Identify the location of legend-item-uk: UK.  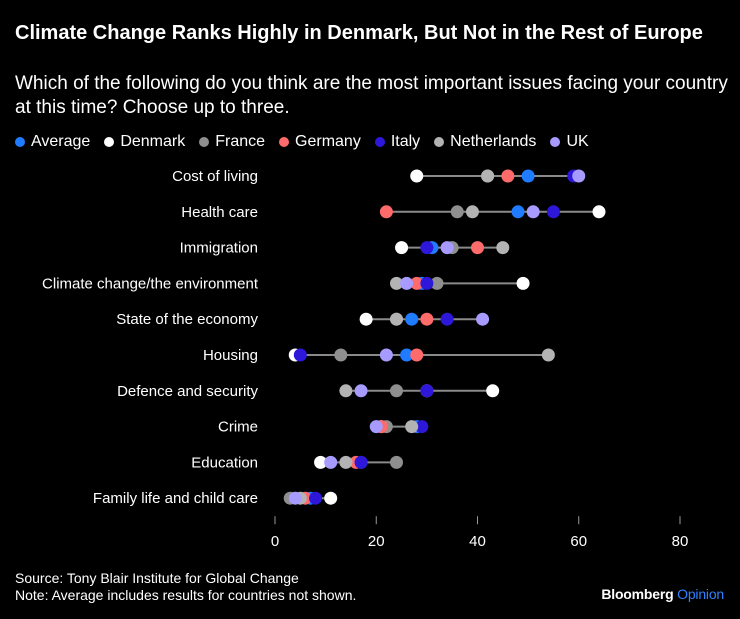
(569, 142).